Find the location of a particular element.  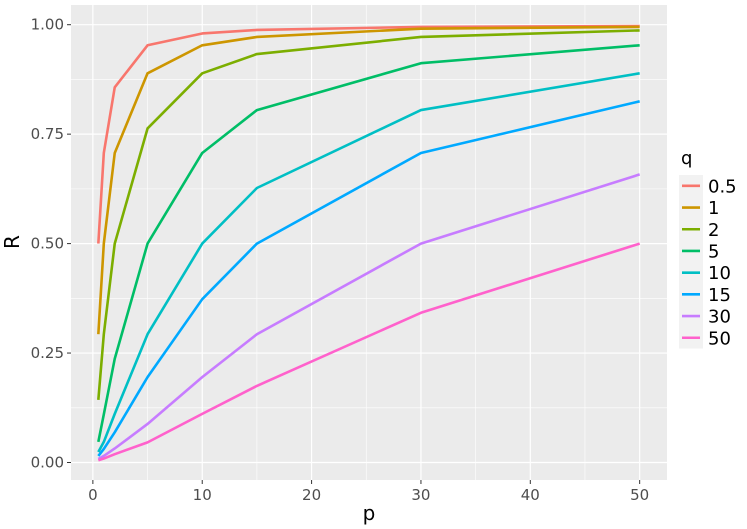

x-tick-label: 50 is located at coordinates (639, 495).